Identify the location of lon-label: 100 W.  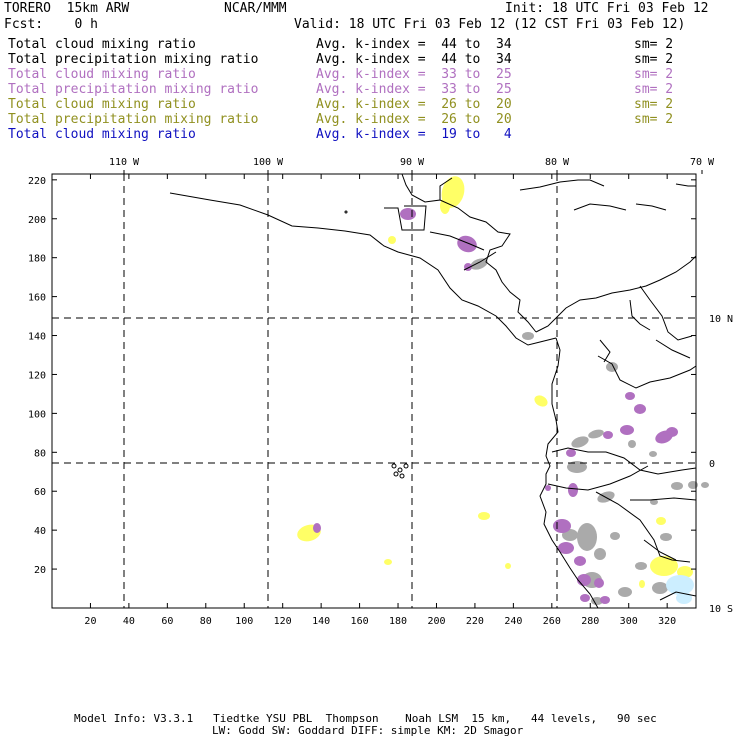
(268, 162).